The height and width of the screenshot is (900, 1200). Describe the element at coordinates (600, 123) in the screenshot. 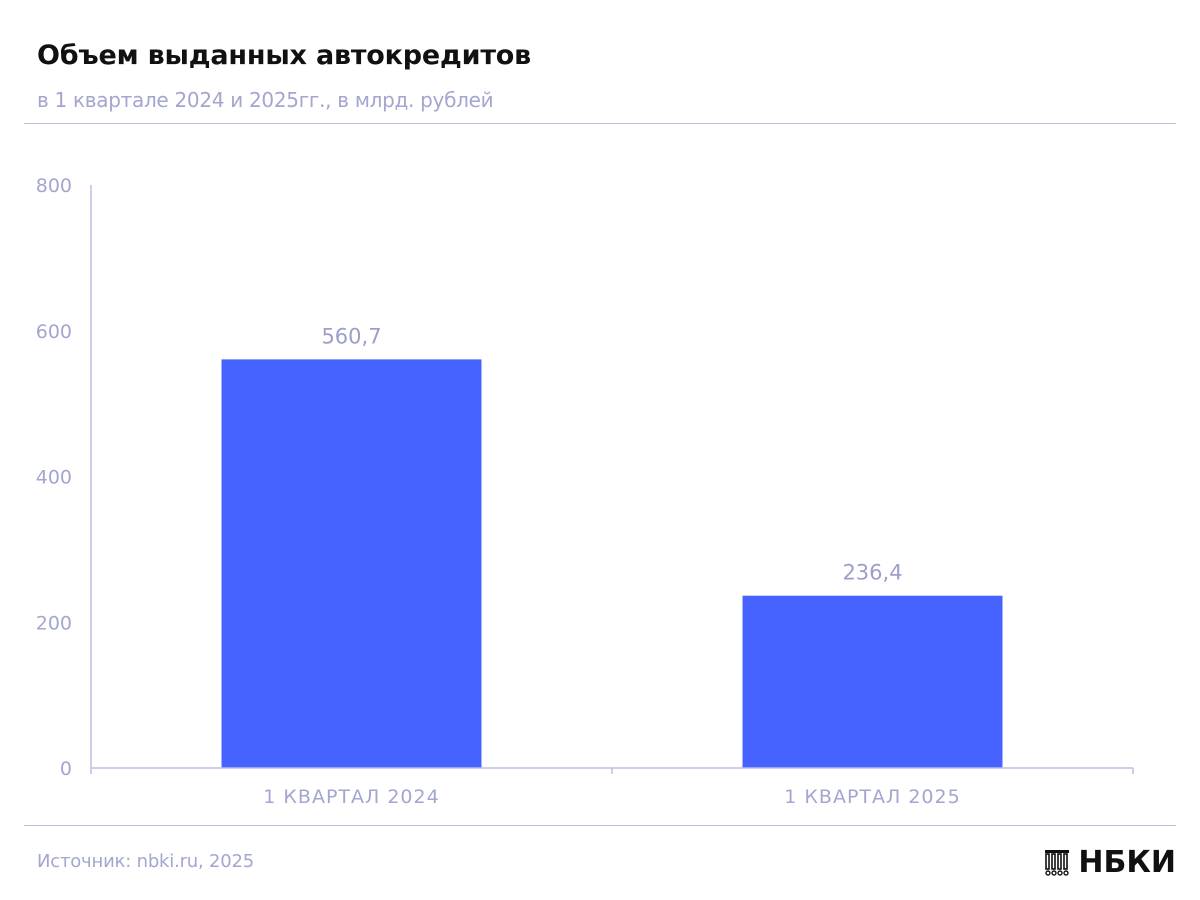

I see `top-divider` at that location.